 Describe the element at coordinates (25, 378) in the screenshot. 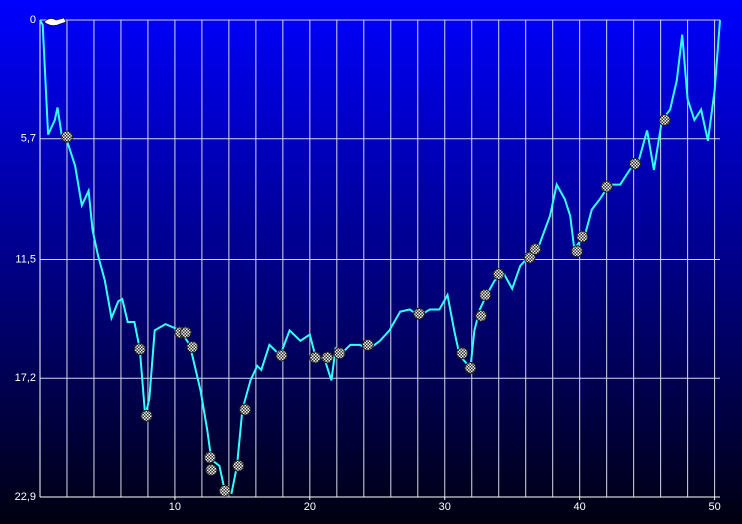

I see `y-tick-label: 17,2` at that location.